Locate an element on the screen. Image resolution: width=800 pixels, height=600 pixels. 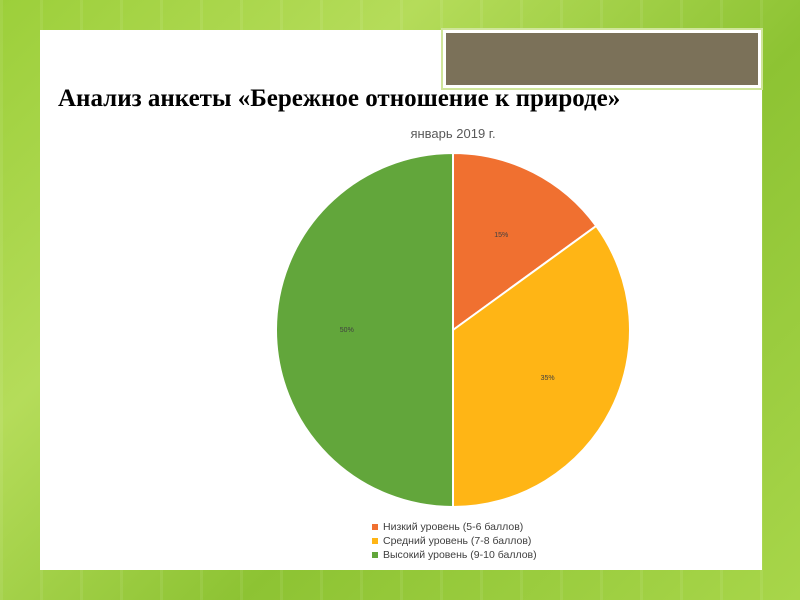
legend-swatch-high is located at coordinates (375, 555).